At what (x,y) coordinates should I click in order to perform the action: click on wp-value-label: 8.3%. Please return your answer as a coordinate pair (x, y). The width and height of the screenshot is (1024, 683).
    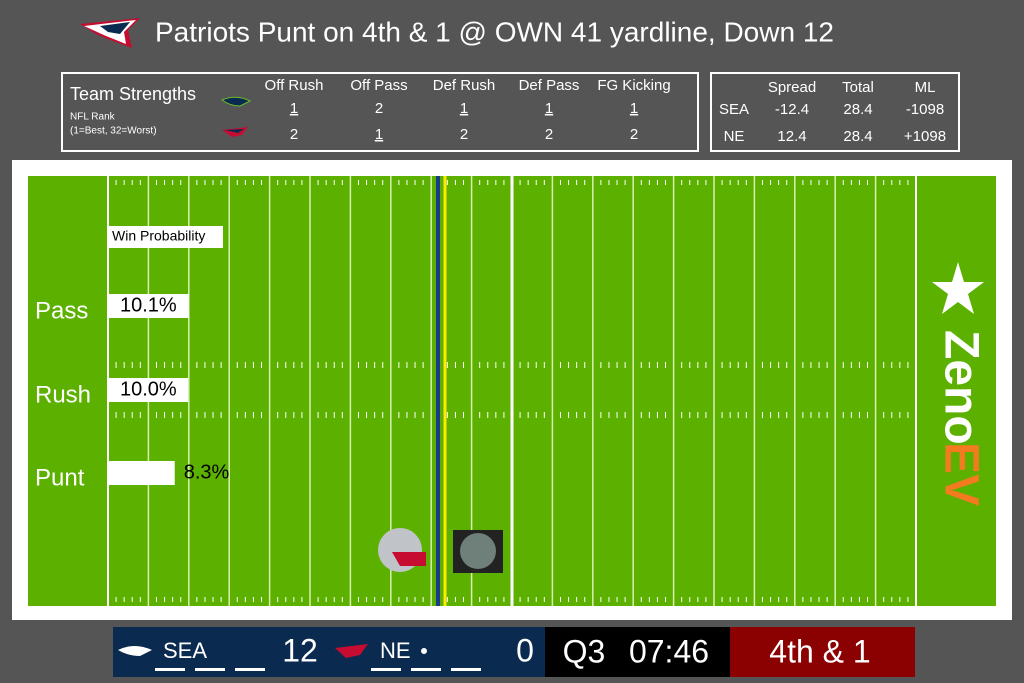
    Looking at the image, I should click on (207, 472).